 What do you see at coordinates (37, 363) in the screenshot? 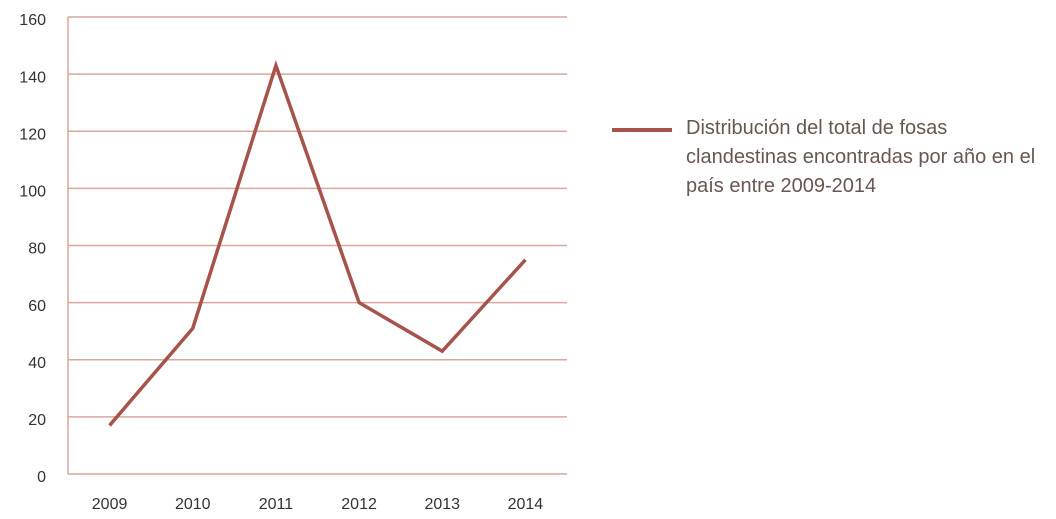
I see `y-tick-label: 40` at bounding box center [37, 363].